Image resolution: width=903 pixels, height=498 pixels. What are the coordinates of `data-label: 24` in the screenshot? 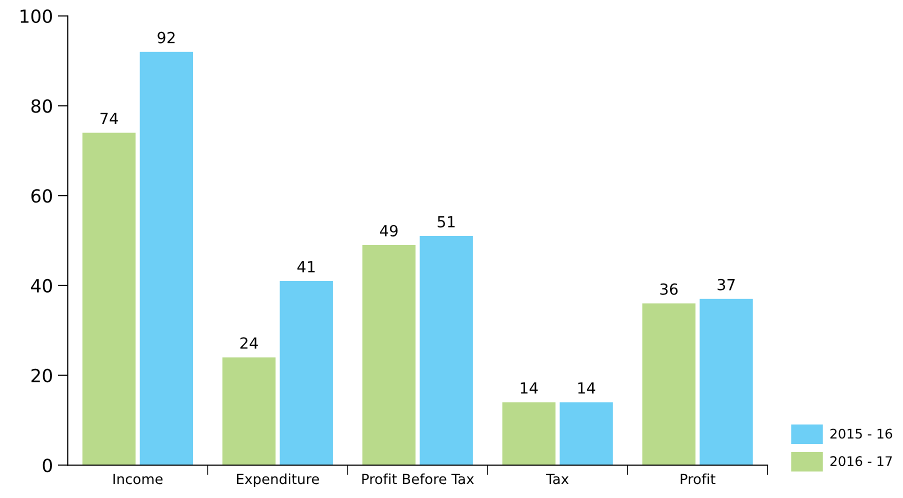 It's located at (249, 343).